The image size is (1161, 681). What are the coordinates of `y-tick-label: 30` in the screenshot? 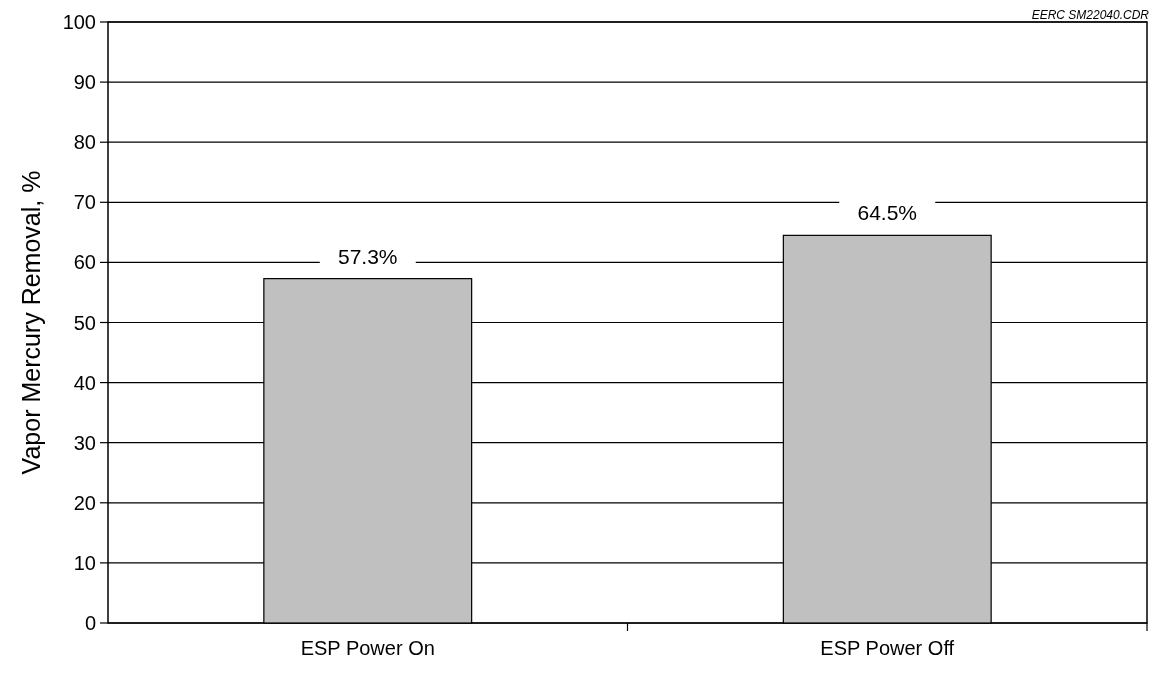 It's located at (84, 442).